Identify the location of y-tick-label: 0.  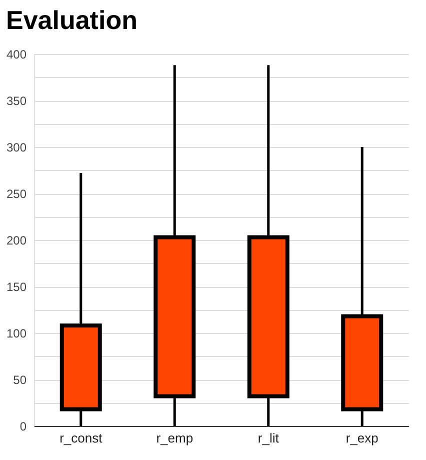
(23, 427).